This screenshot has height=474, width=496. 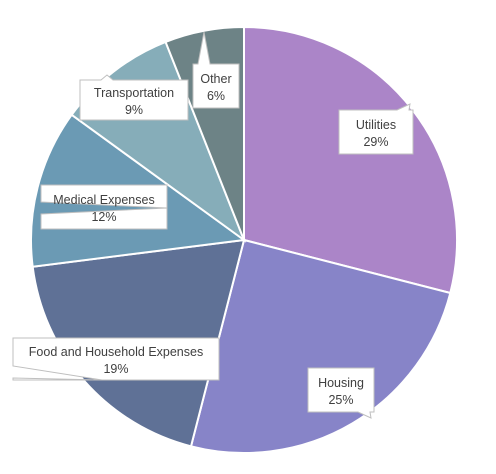 What do you see at coordinates (134, 93) in the screenshot?
I see `callout-label: Transportation` at bounding box center [134, 93].